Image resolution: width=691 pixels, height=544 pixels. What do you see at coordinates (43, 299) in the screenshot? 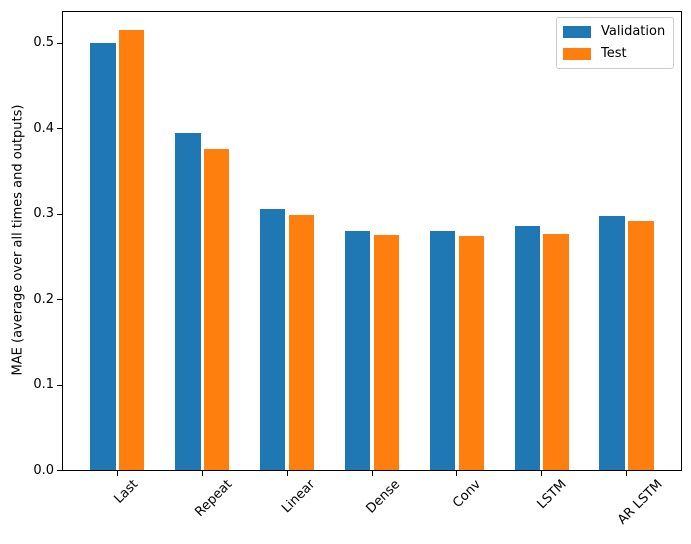
I see `y-tick-label: 0.2` at bounding box center [43, 299].